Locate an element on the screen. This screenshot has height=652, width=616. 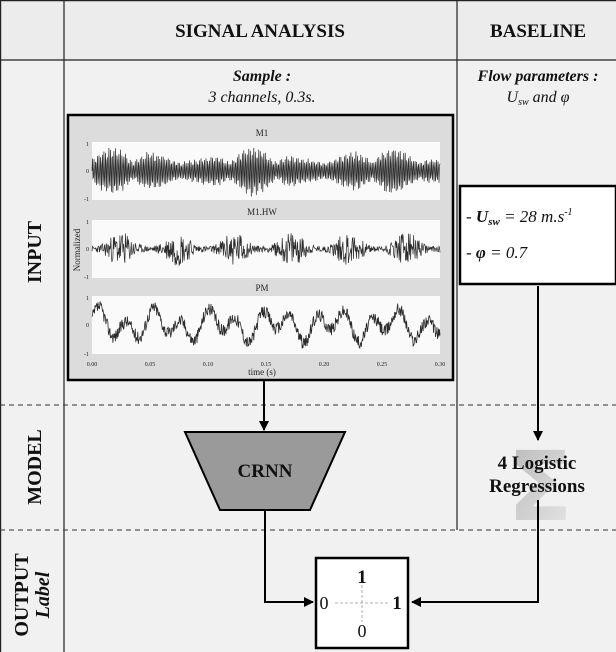
crnn-label: CRNN is located at coordinates (265, 471).